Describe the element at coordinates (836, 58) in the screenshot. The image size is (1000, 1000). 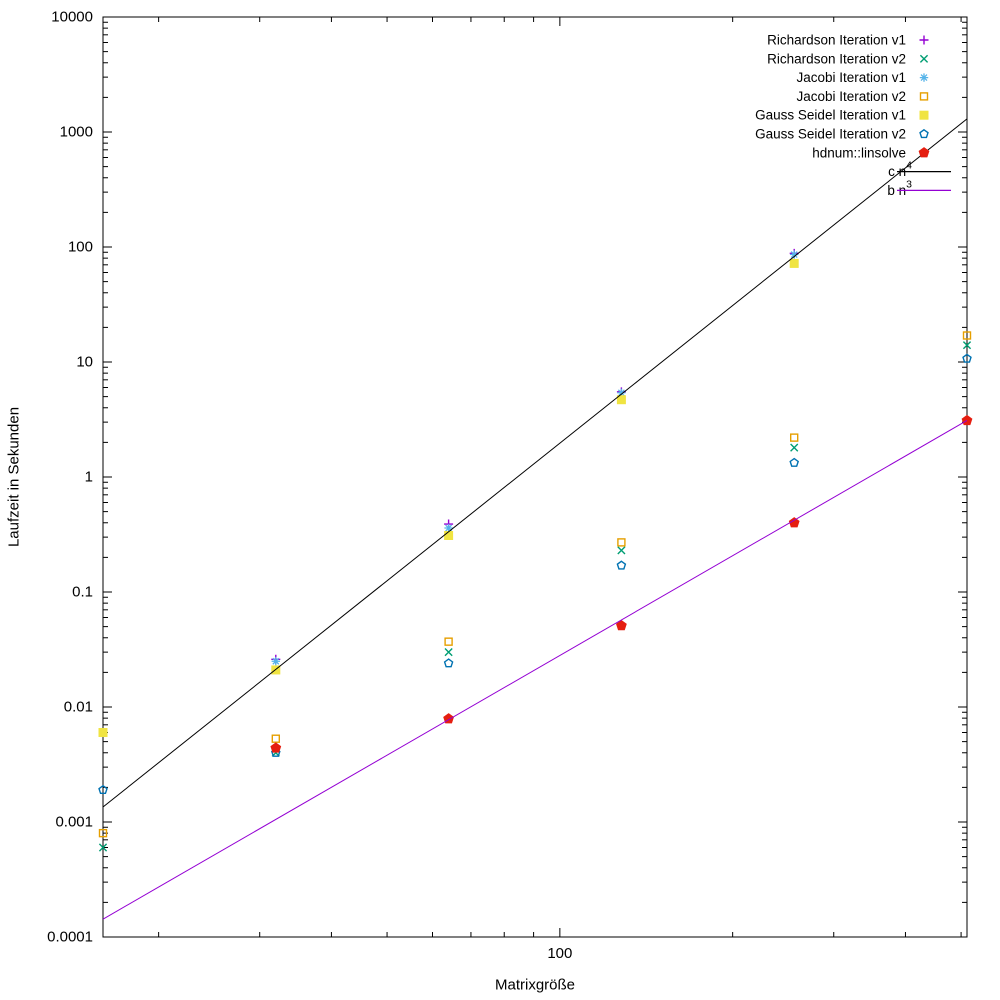
I see `legend-label: Richardson Iteration v2` at that location.